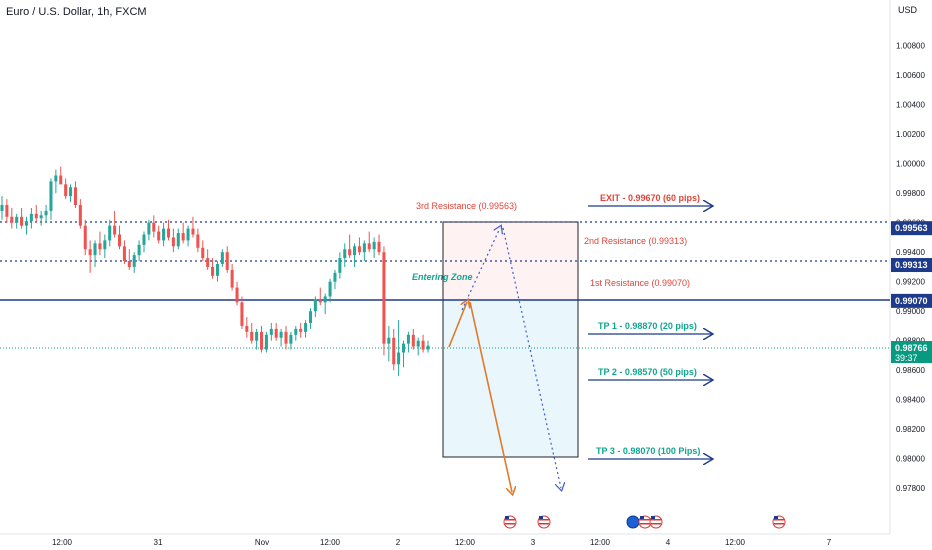  Describe the element at coordinates (158, 542) in the screenshot. I see `x-tick-label: 31` at that location.